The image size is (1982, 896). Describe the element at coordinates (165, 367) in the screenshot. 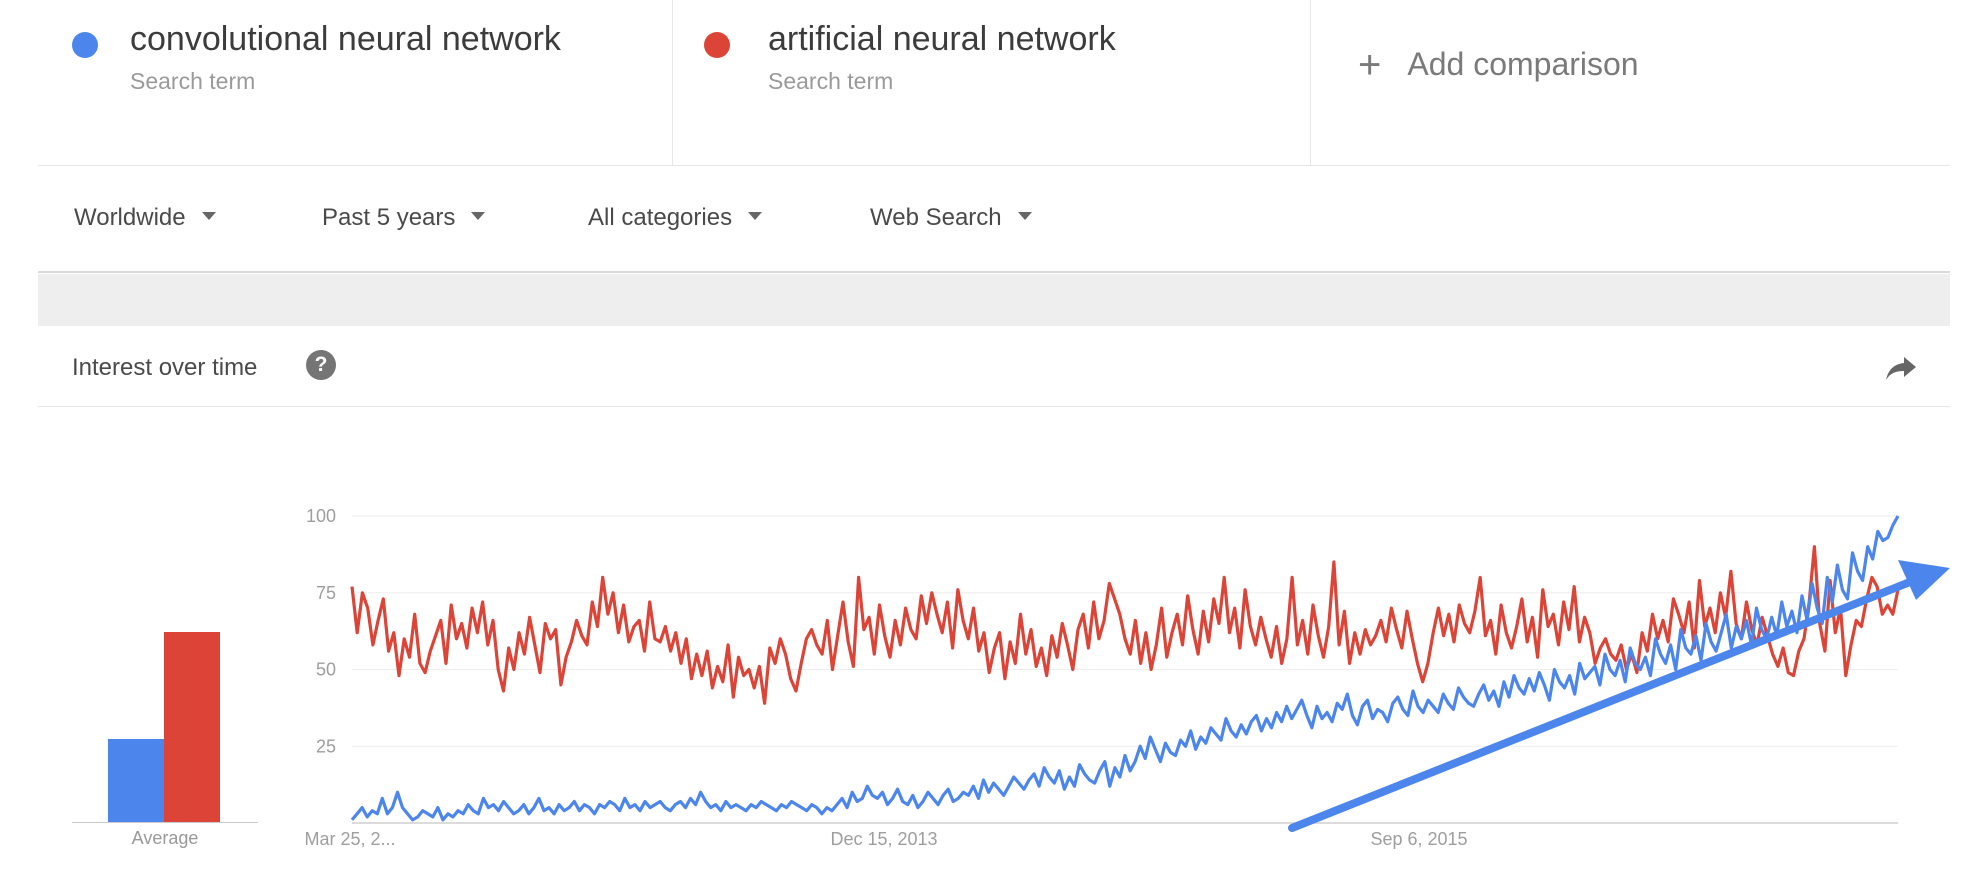

I see `card-title: Interest over time` at that location.